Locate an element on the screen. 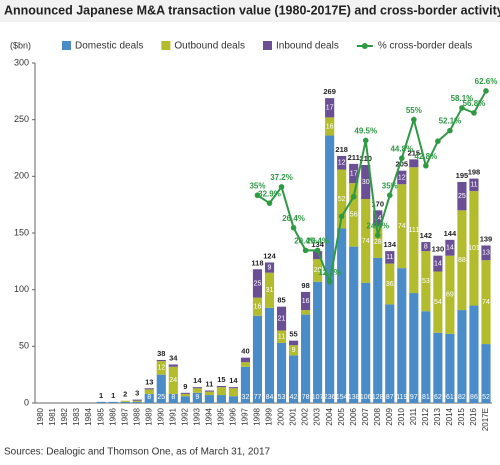 The image size is (500, 465). total-label: 14 is located at coordinates (233, 380).